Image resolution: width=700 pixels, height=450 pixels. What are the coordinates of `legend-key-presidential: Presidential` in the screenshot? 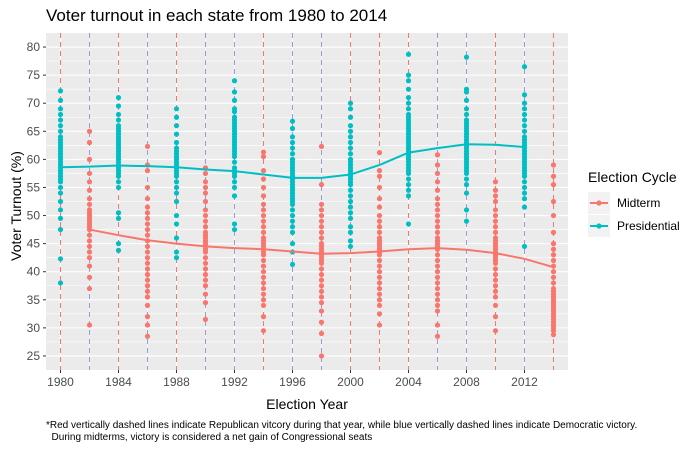 It's located at (634, 226).